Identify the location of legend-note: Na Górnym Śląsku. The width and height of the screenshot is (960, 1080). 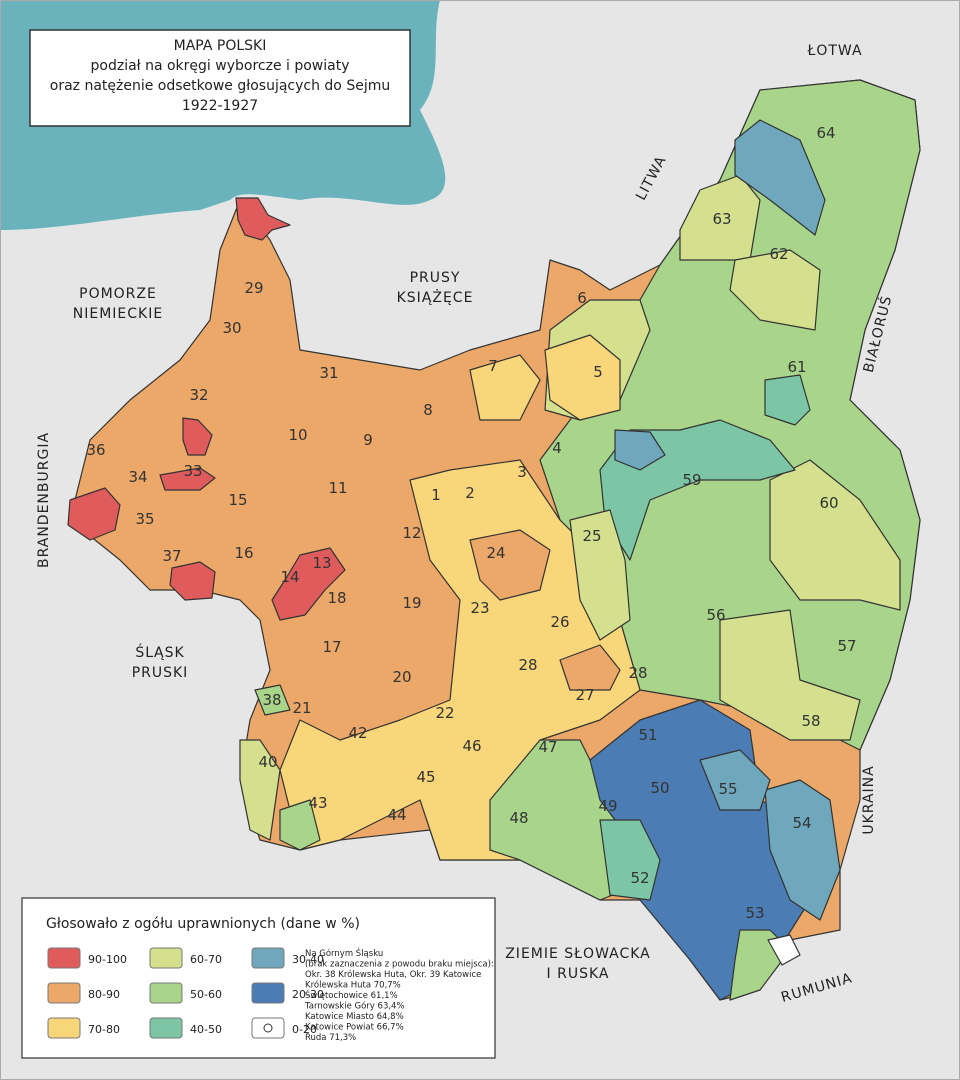
(344, 953).